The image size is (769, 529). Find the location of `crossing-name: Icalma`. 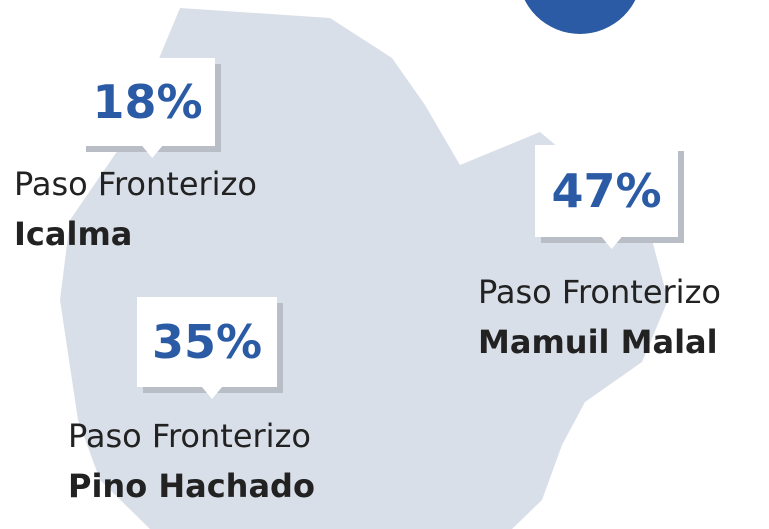

crossing-name: Icalma is located at coordinates (73, 234).